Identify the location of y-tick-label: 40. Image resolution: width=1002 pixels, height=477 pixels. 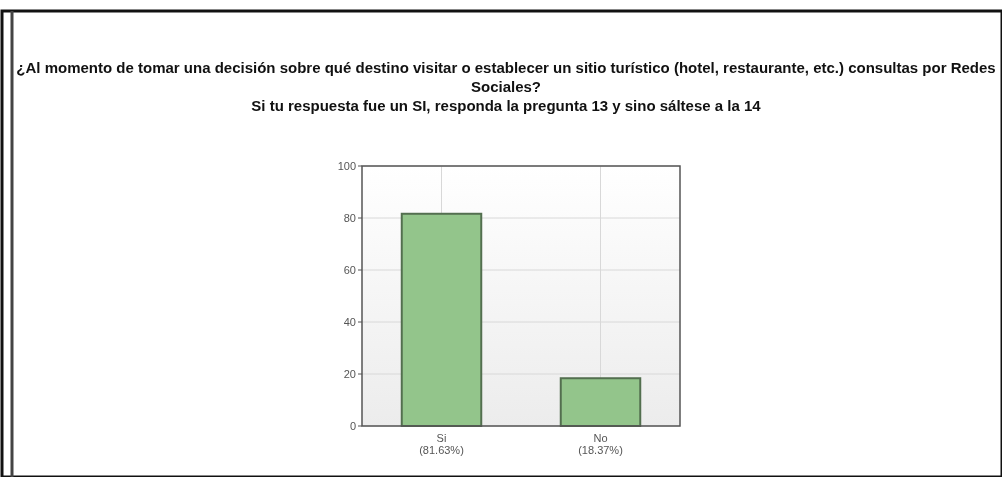
(349, 321).